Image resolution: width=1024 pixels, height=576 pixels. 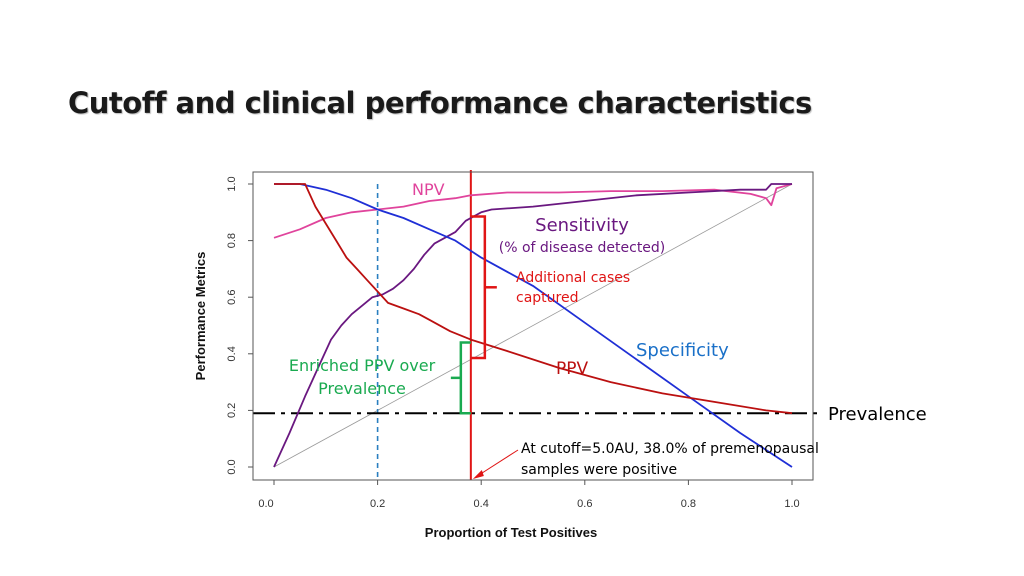 What do you see at coordinates (362, 365) in the screenshot?
I see `enriched-ppv-label: Enriched PPV over` at bounding box center [362, 365].